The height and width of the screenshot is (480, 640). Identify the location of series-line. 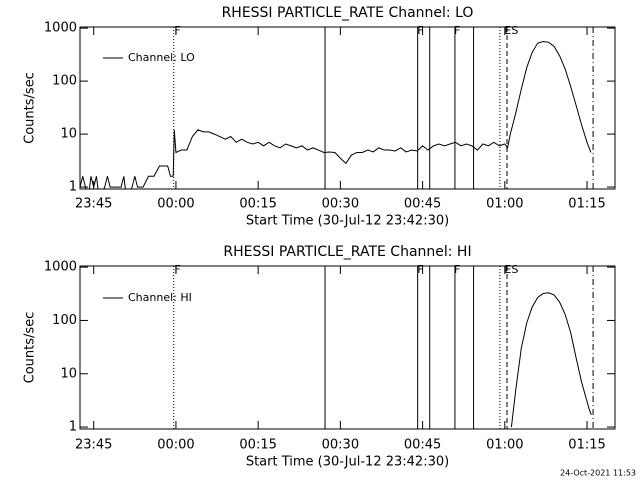
(551, 360).